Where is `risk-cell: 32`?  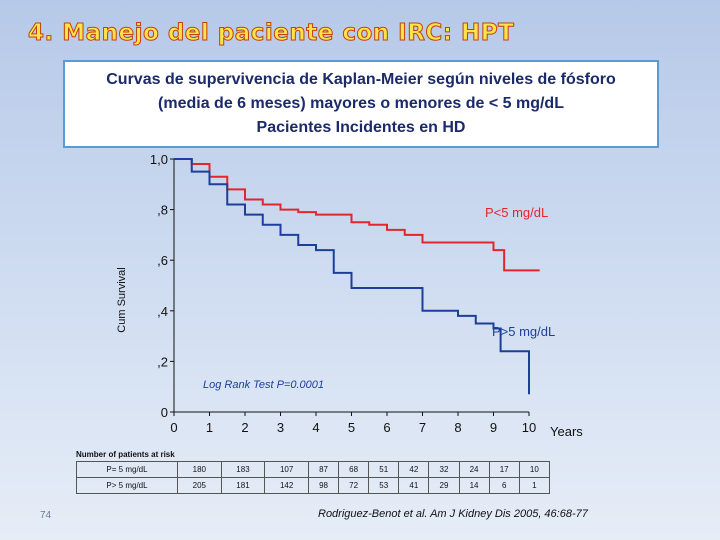
risk-cell: 32 is located at coordinates (444, 469).